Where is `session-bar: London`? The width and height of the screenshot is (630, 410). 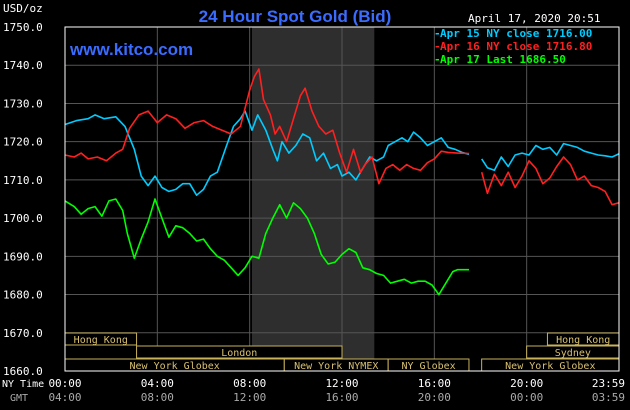 session-bar: London is located at coordinates (239, 352).